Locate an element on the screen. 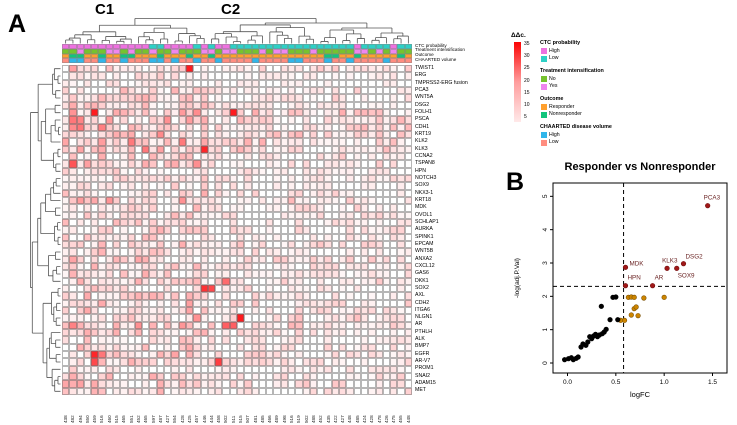 The image size is (737, 425). volcano-point is located at coordinates (624, 320).